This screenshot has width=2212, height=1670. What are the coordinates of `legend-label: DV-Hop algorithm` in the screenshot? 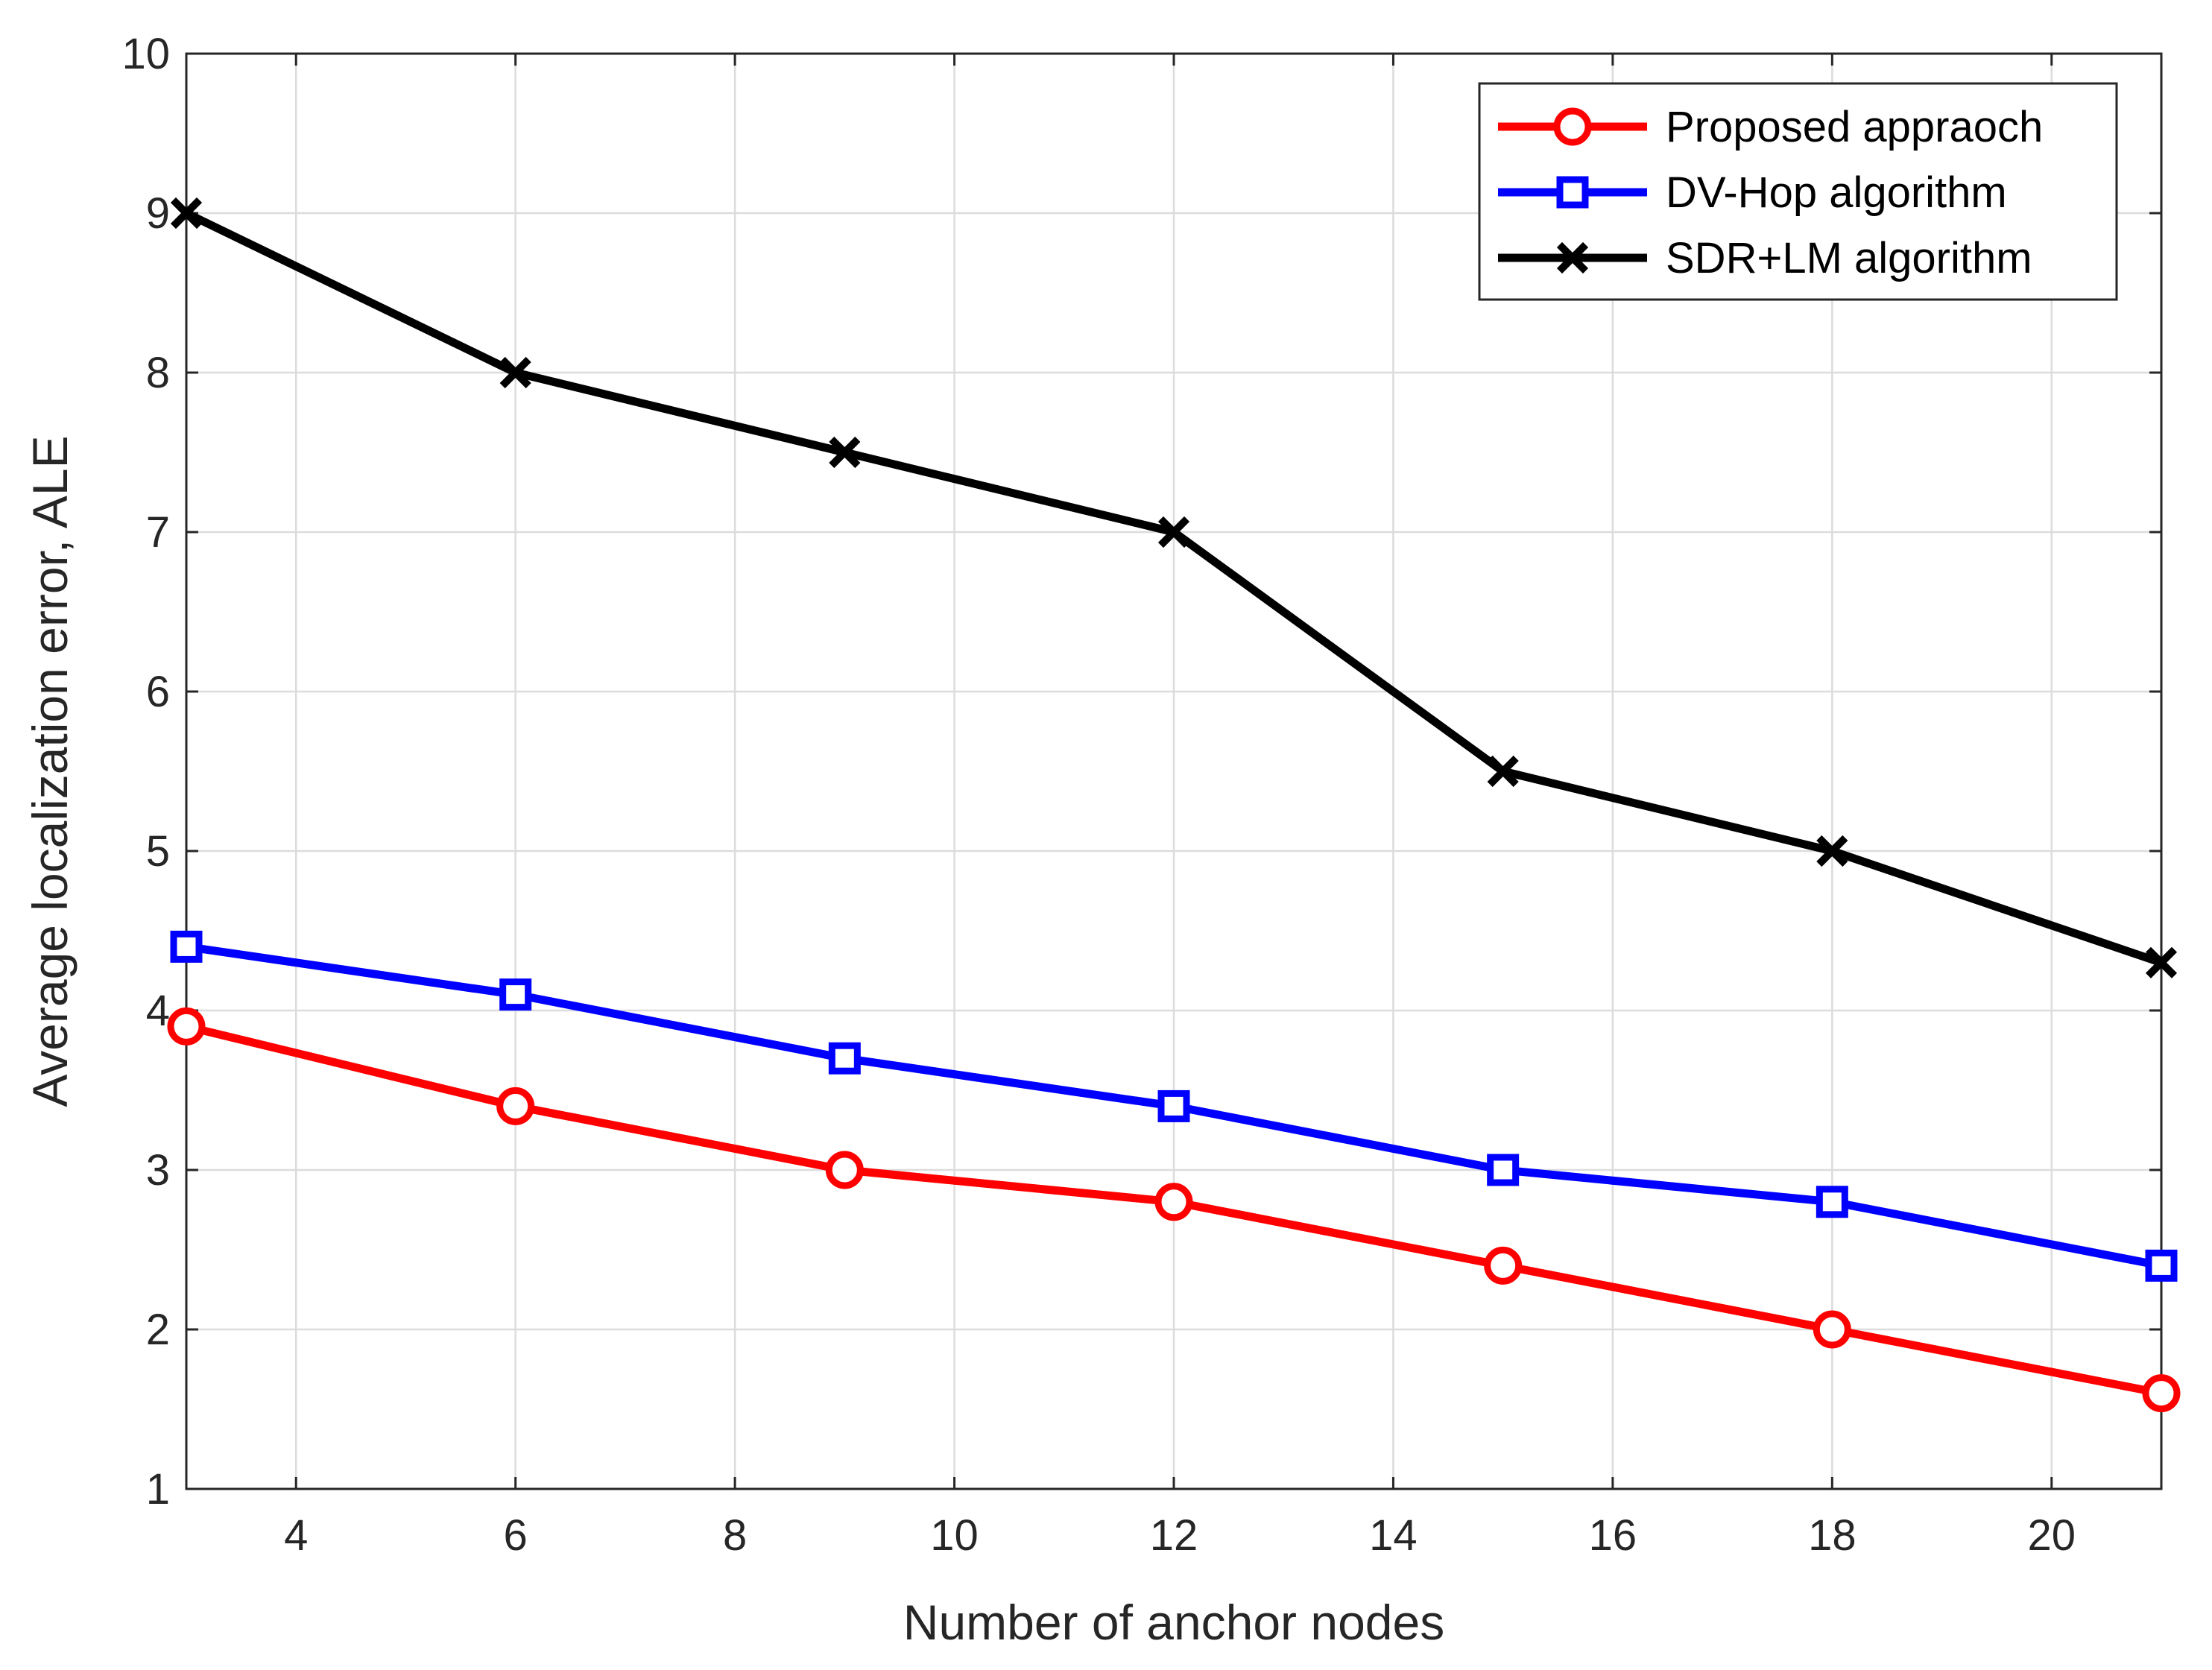 It's located at (1836, 193).